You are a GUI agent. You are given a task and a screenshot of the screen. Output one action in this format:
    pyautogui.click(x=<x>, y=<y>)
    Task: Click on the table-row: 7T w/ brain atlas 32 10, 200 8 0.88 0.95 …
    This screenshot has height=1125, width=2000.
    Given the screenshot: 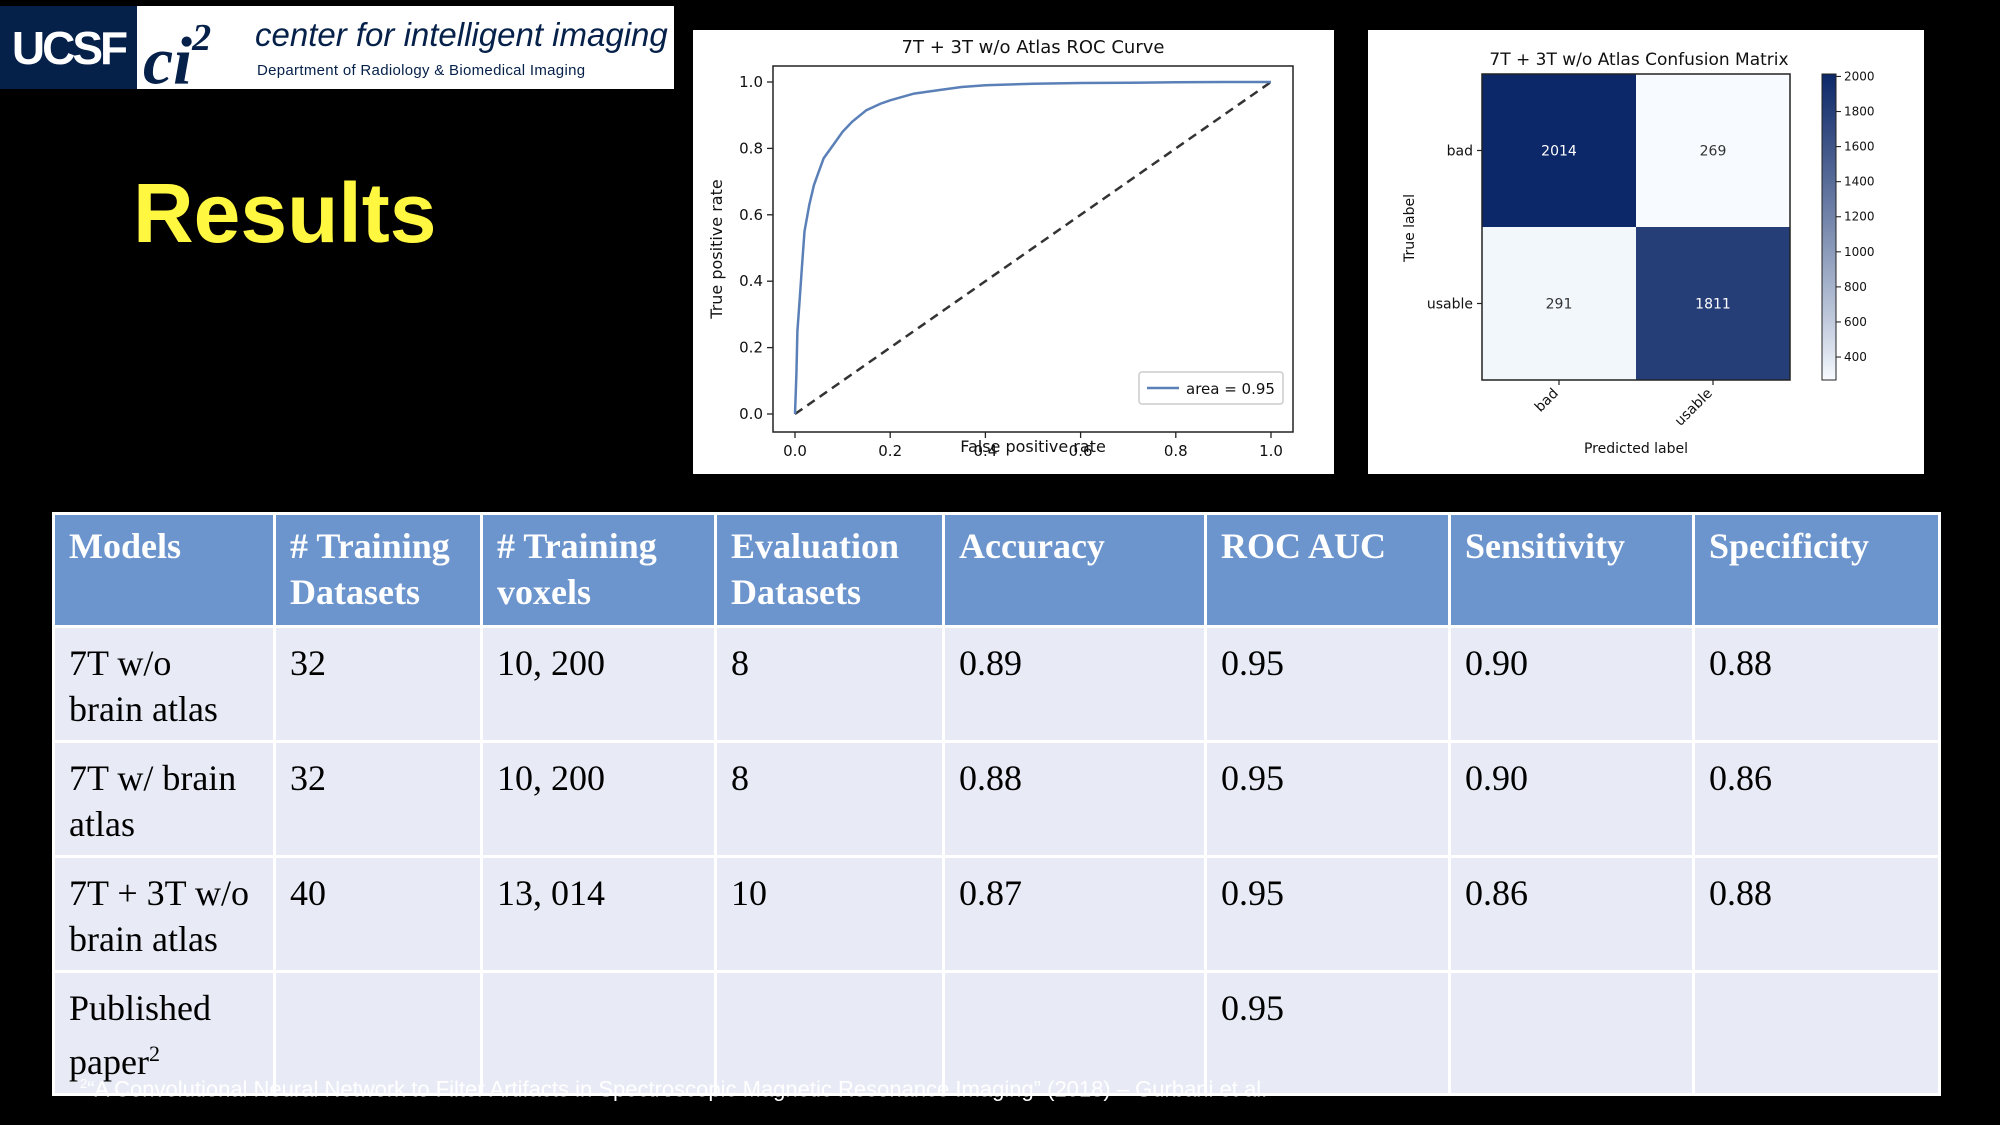 What is the action you would take?
    pyautogui.click(x=996, y=799)
    